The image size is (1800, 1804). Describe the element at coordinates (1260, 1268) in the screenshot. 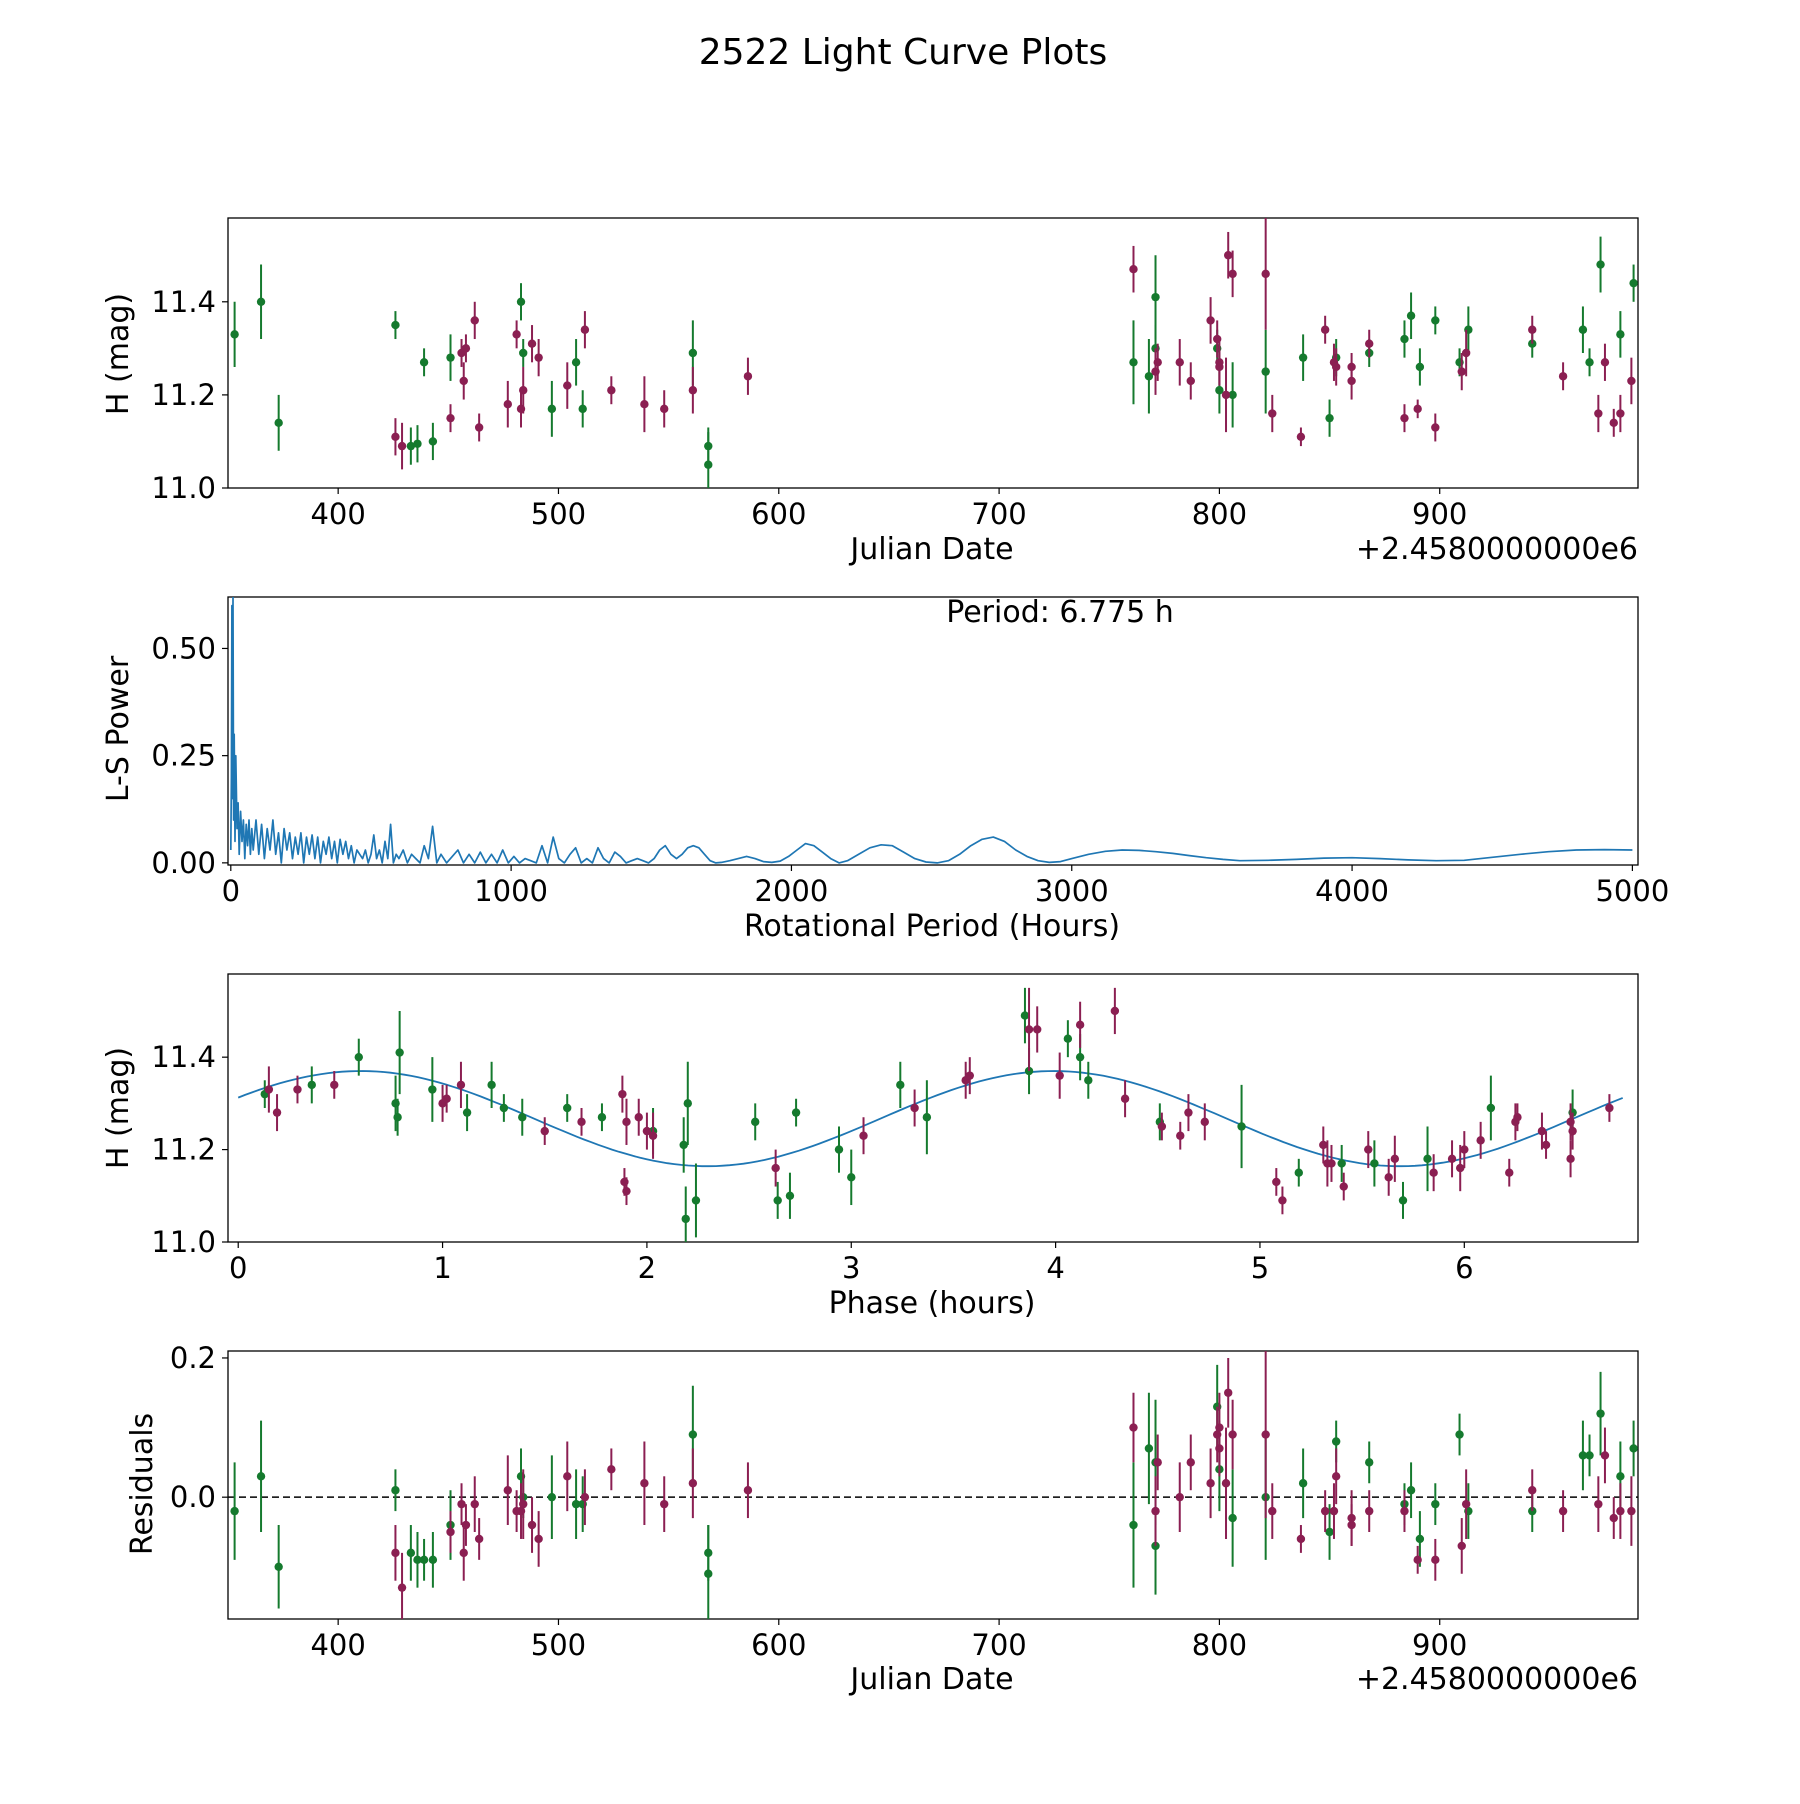

I see `phasefold-xtick-label: 5` at that location.